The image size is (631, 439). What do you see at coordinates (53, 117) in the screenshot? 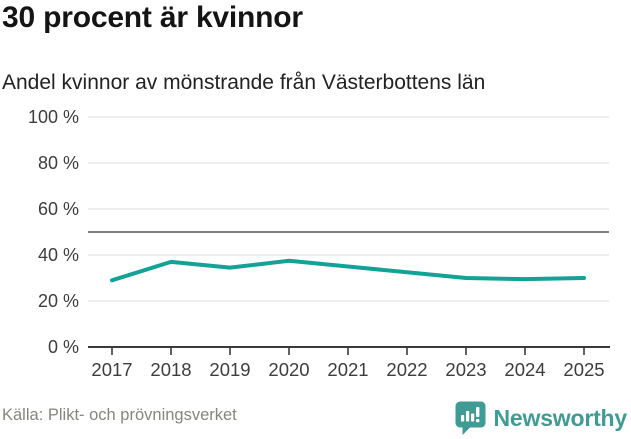
I see `y-axis-tick-label: 100 %` at bounding box center [53, 117].